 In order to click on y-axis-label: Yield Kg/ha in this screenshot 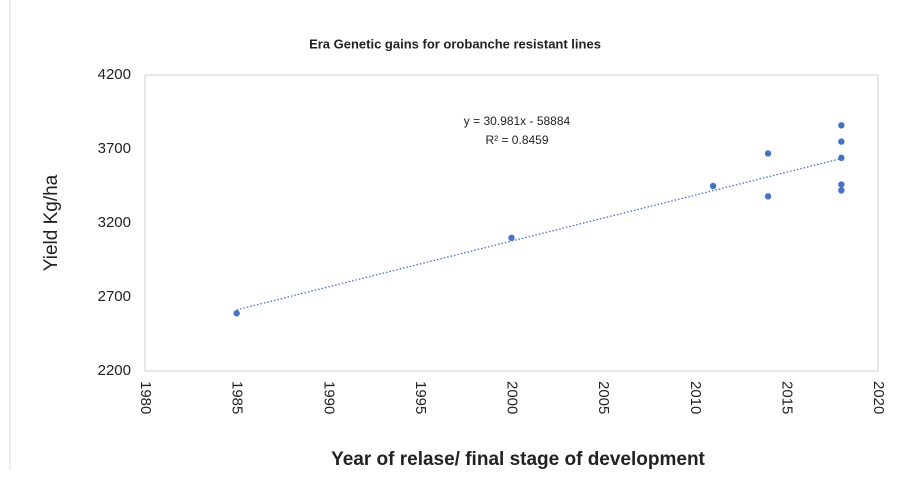, I will do `click(51, 222)`.